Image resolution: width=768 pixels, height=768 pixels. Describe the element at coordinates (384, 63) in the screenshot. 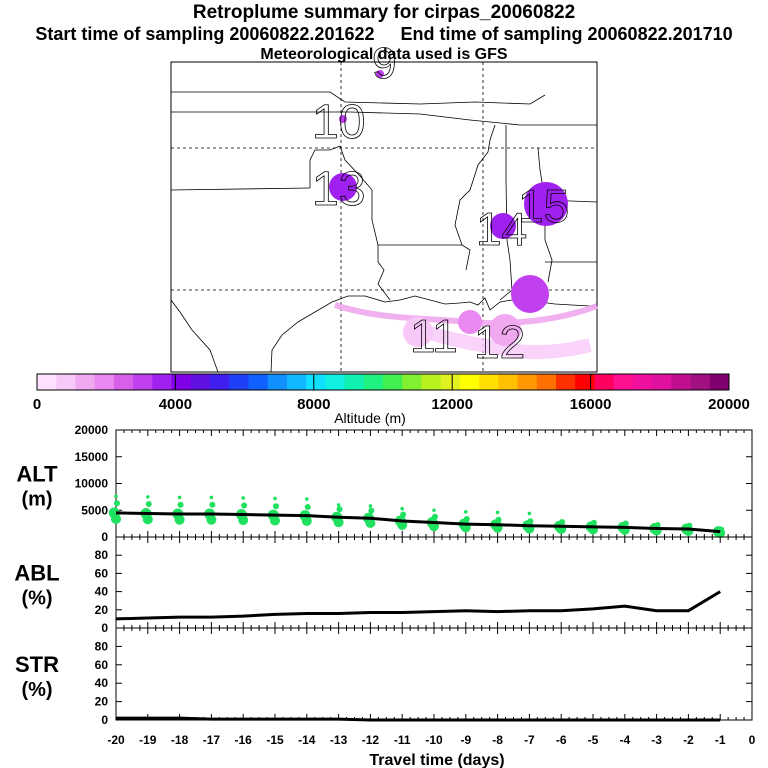

I see `map-time-label: 9` at that location.